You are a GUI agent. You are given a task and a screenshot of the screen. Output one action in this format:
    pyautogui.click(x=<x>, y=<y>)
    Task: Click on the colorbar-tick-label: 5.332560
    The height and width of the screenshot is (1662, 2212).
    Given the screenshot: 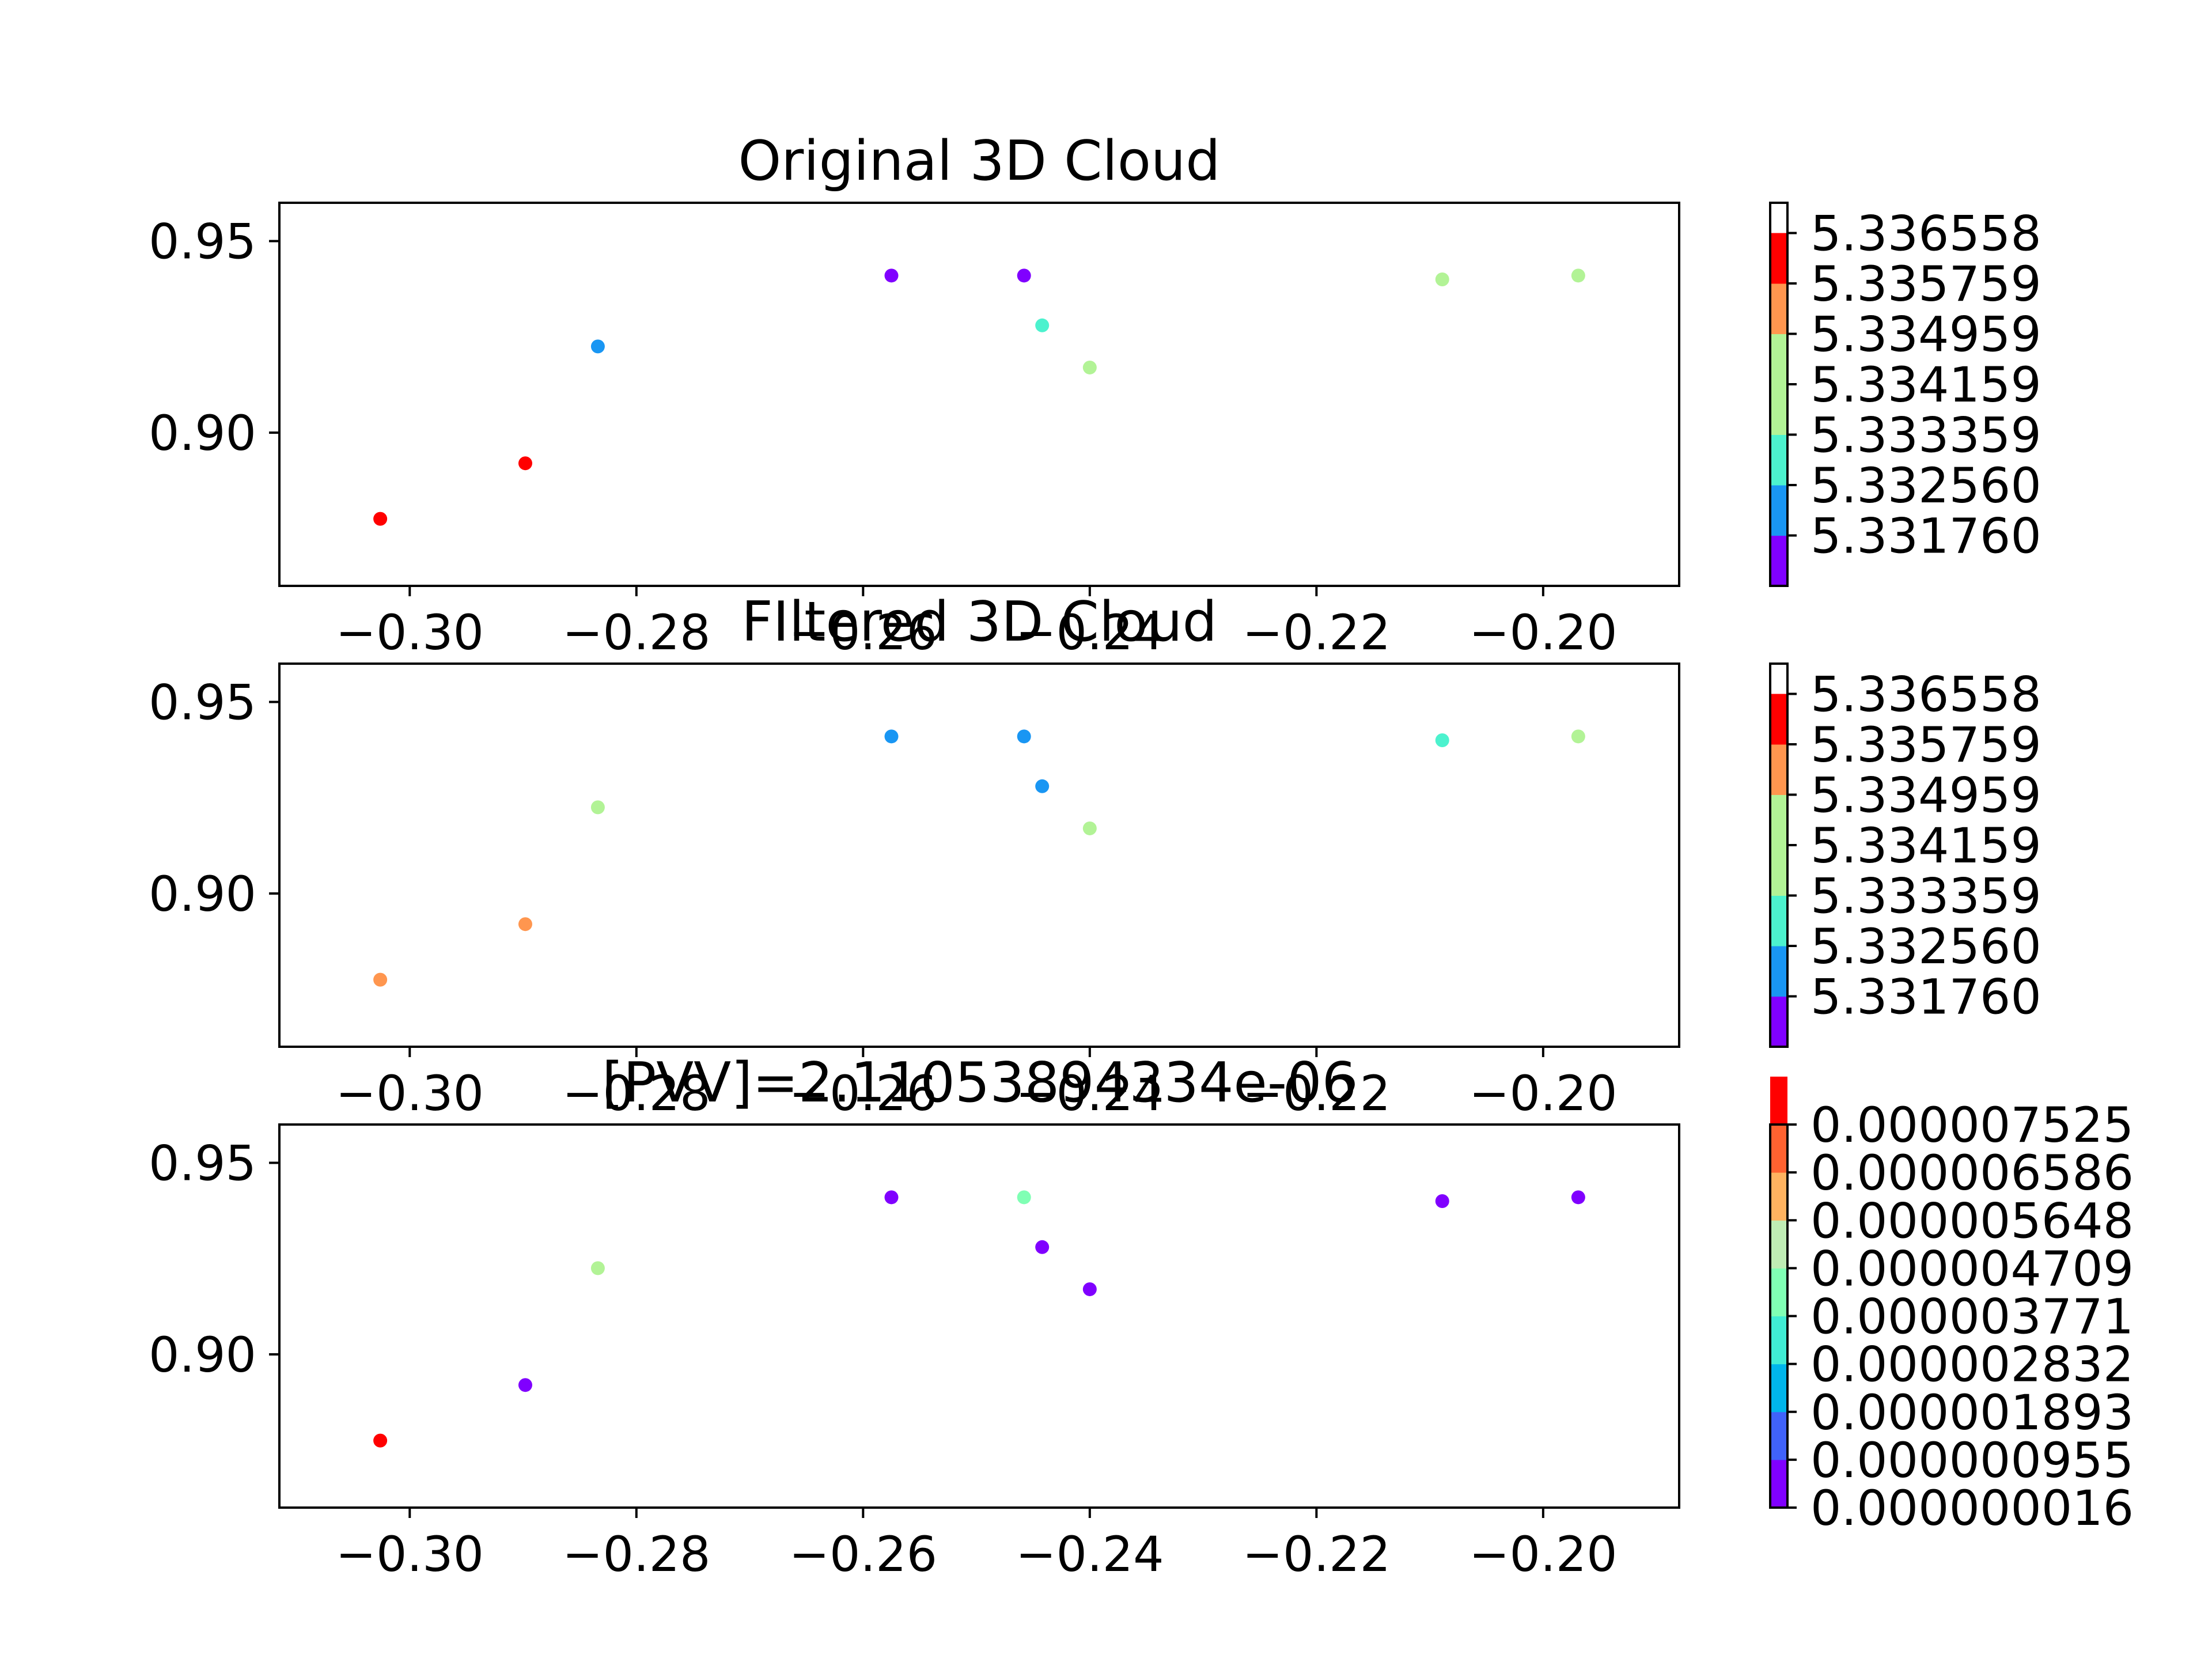 What is the action you would take?
    pyautogui.click(x=1925, y=947)
    